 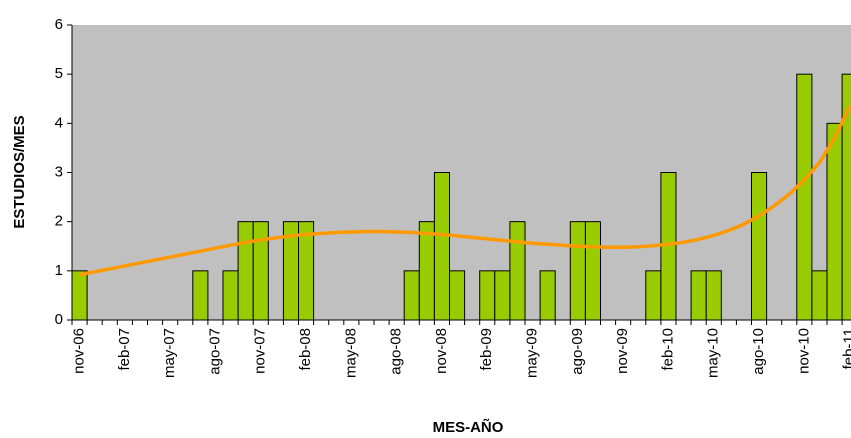 I want to click on x-tick-label: nov-08, so click(x=441, y=351).